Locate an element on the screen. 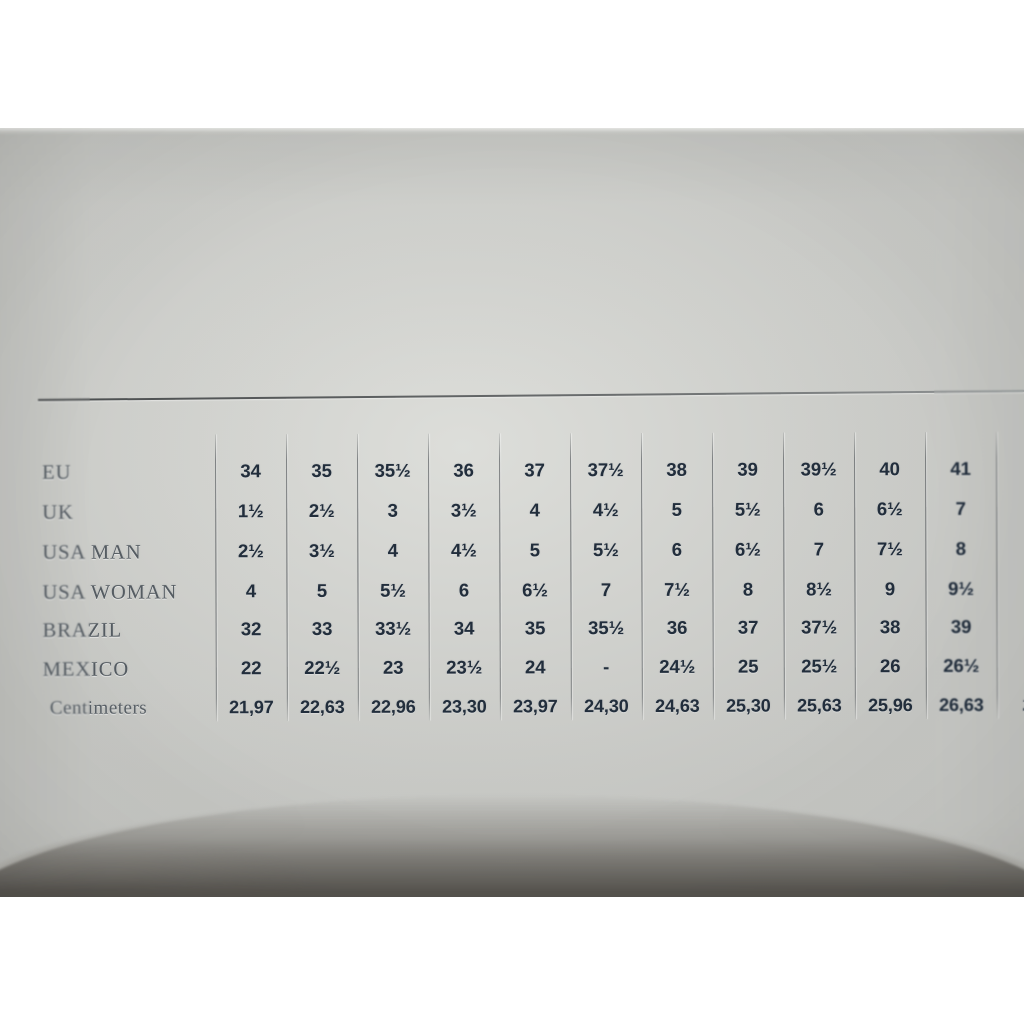 The width and height of the screenshot is (1024, 1024). row-label-eu: EU is located at coordinates (57, 472).